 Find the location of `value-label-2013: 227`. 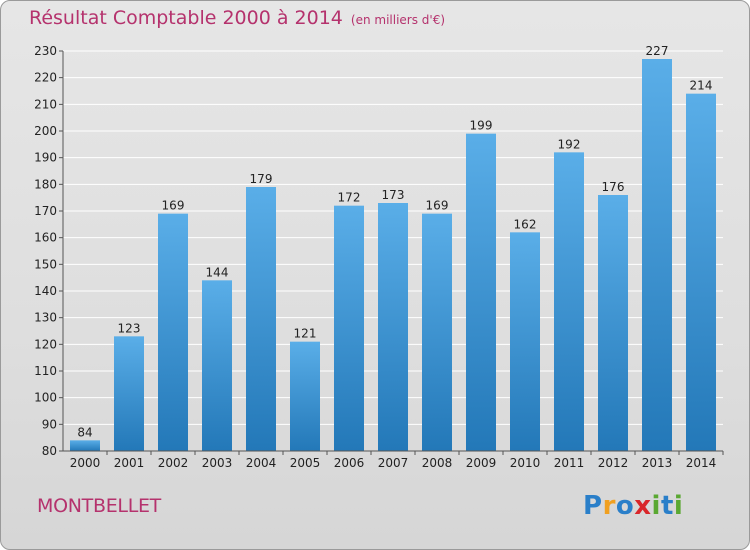

value-label-2013: 227 is located at coordinates (657, 51).